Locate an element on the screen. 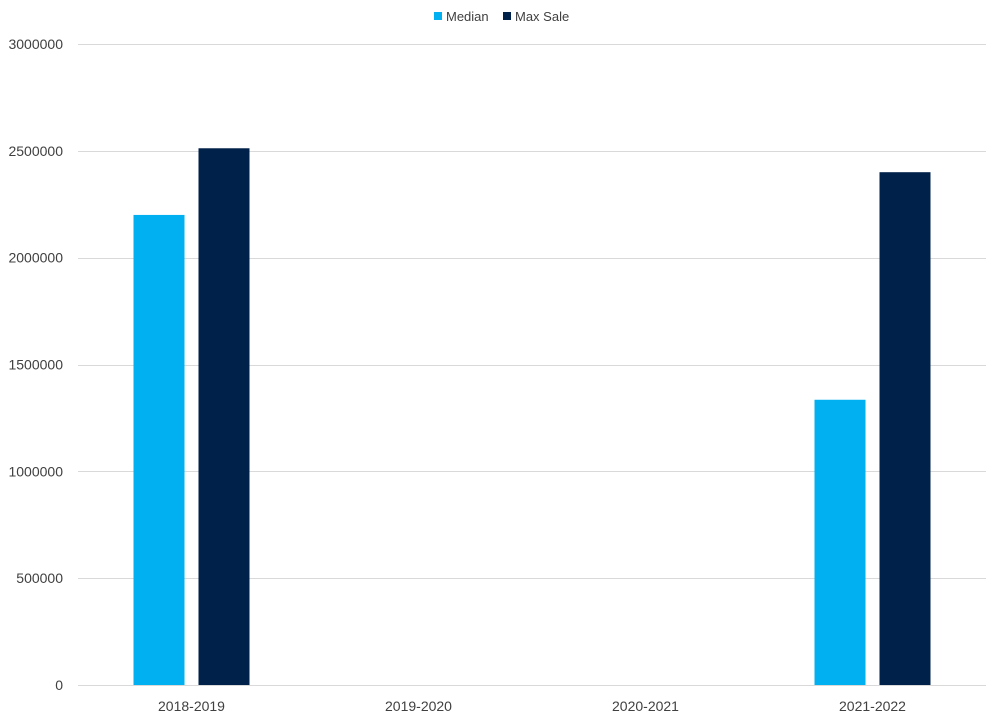  legend-label-median: Median is located at coordinates (467, 16).